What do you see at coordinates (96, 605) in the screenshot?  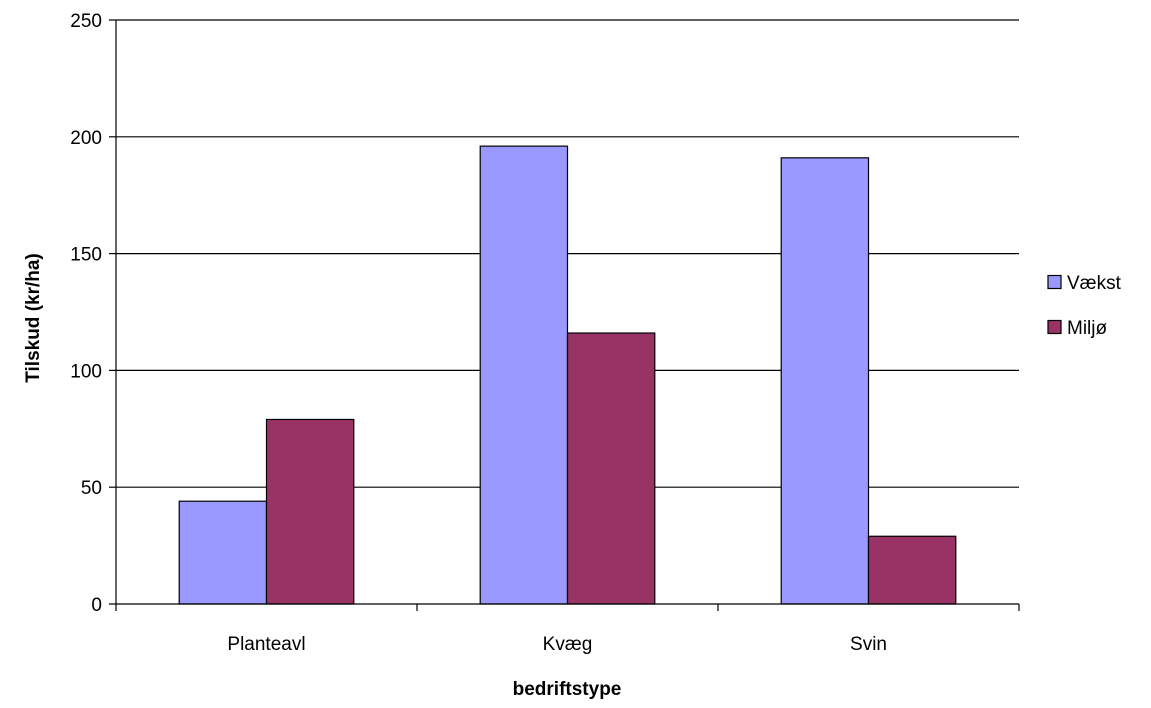 I see `y-tick-label: 0` at bounding box center [96, 605].